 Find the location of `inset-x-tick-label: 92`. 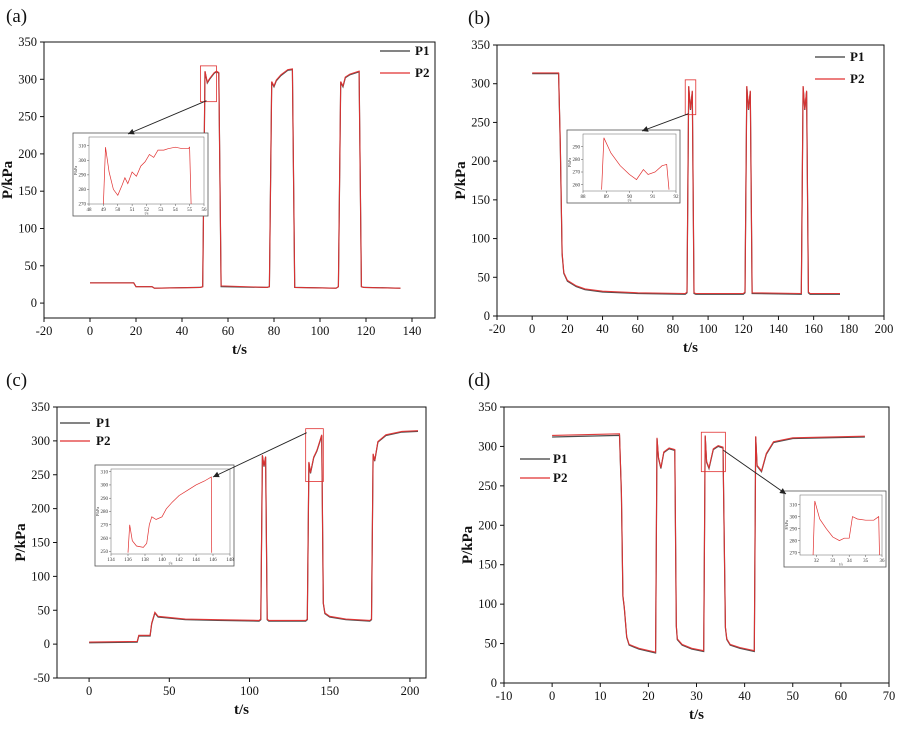

inset-x-tick-label: 92 is located at coordinates (677, 197).